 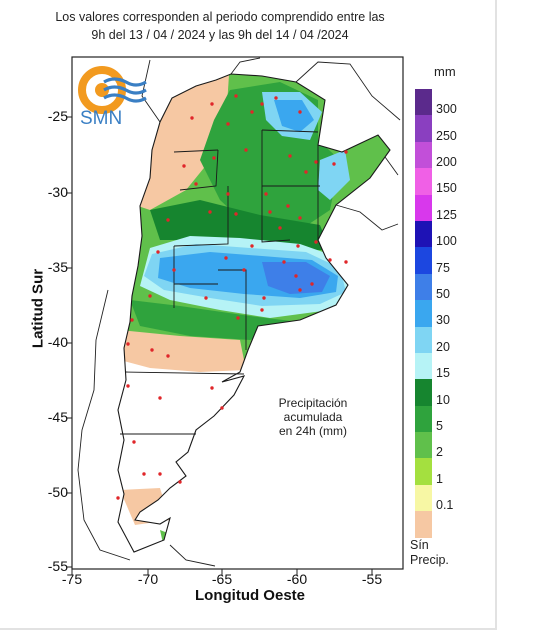 I want to click on annotation-line-1: Precipitación acumulada, so click(x=313, y=410).